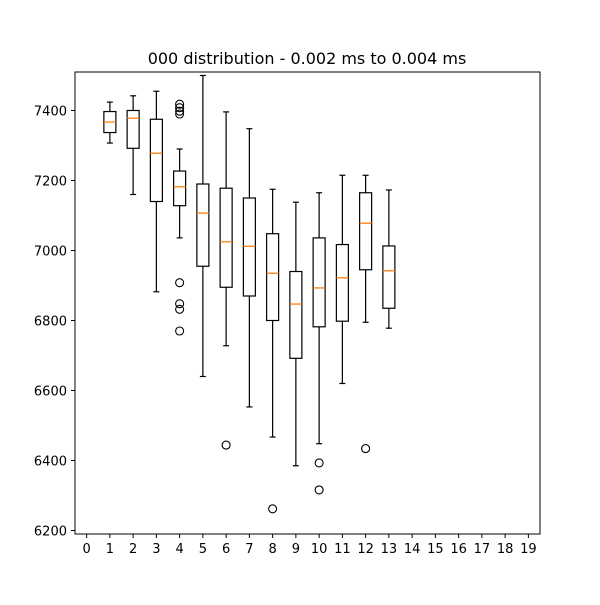  Describe the element at coordinates (482, 549) in the screenshot. I see `x-tick-label: 17` at that location.